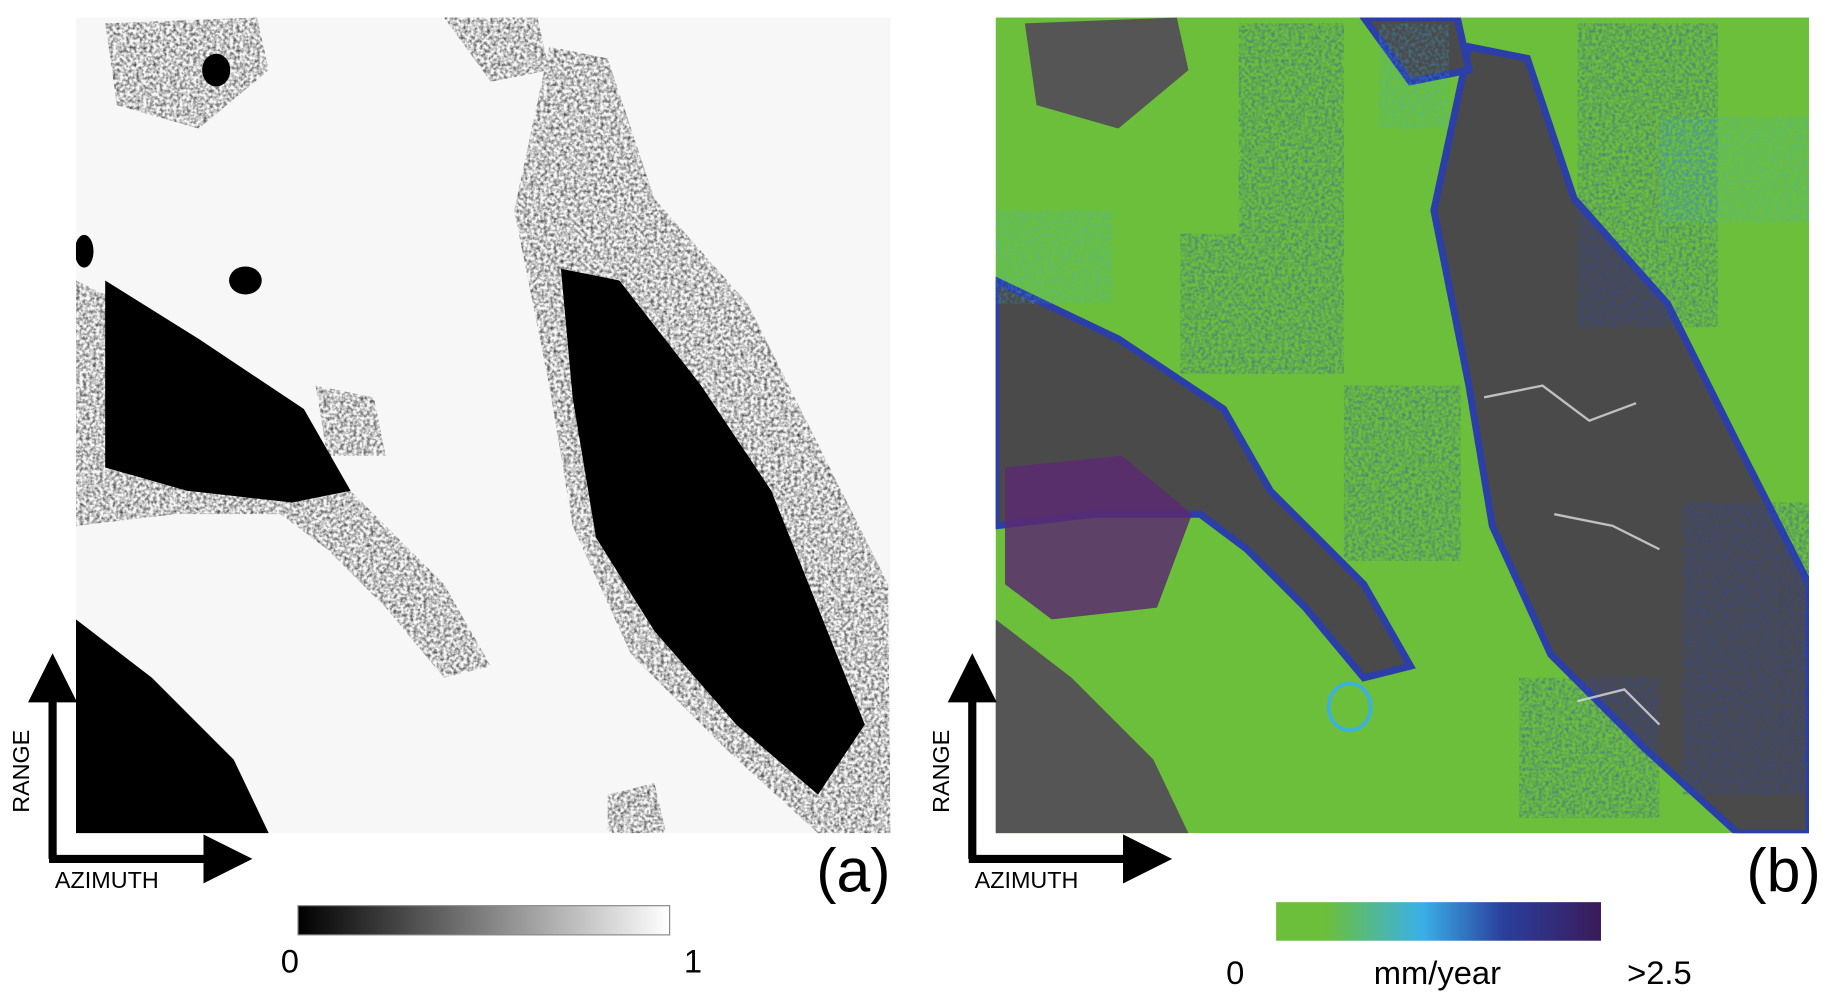 This screenshot has height=1008, width=1823. What do you see at coordinates (853, 871) in the screenshot?
I see `panel-label: (a)` at bounding box center [853, 871].